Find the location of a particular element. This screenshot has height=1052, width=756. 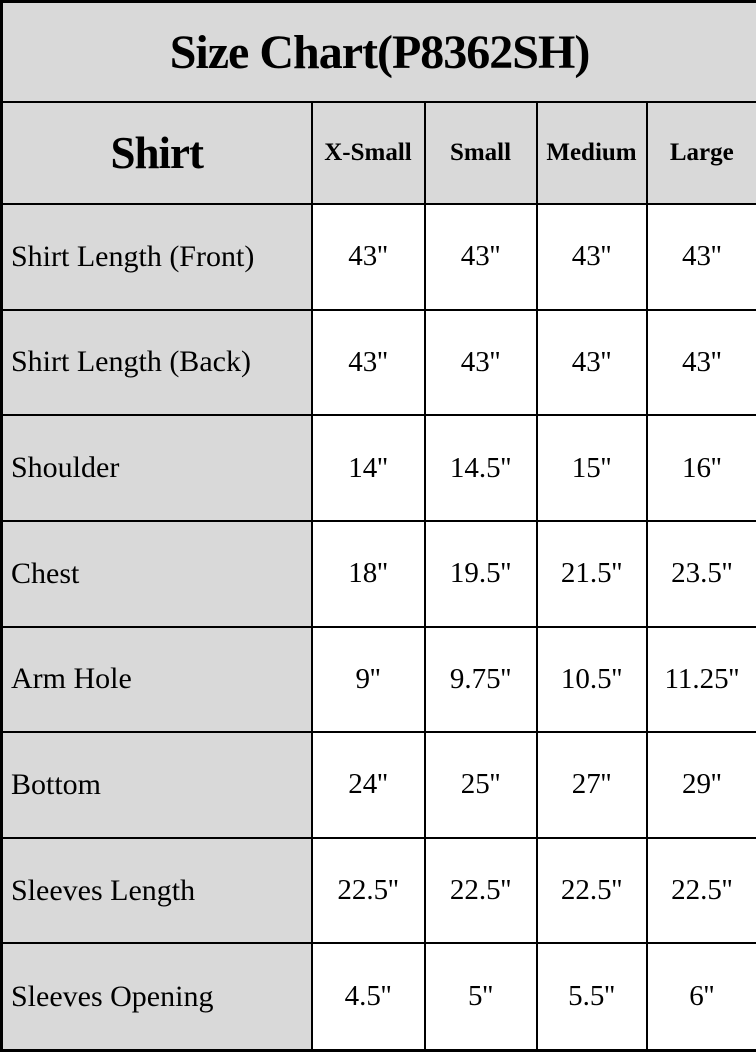

measurement-value: 10.5'' is located at coordinates (591, 679).